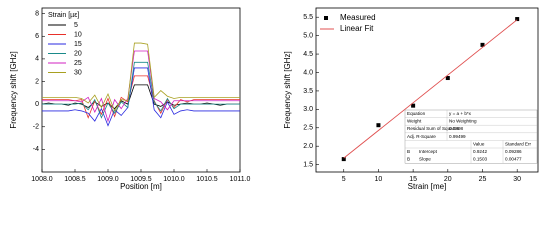  I want to click on y-tick-label: 0, so click(37, 104).